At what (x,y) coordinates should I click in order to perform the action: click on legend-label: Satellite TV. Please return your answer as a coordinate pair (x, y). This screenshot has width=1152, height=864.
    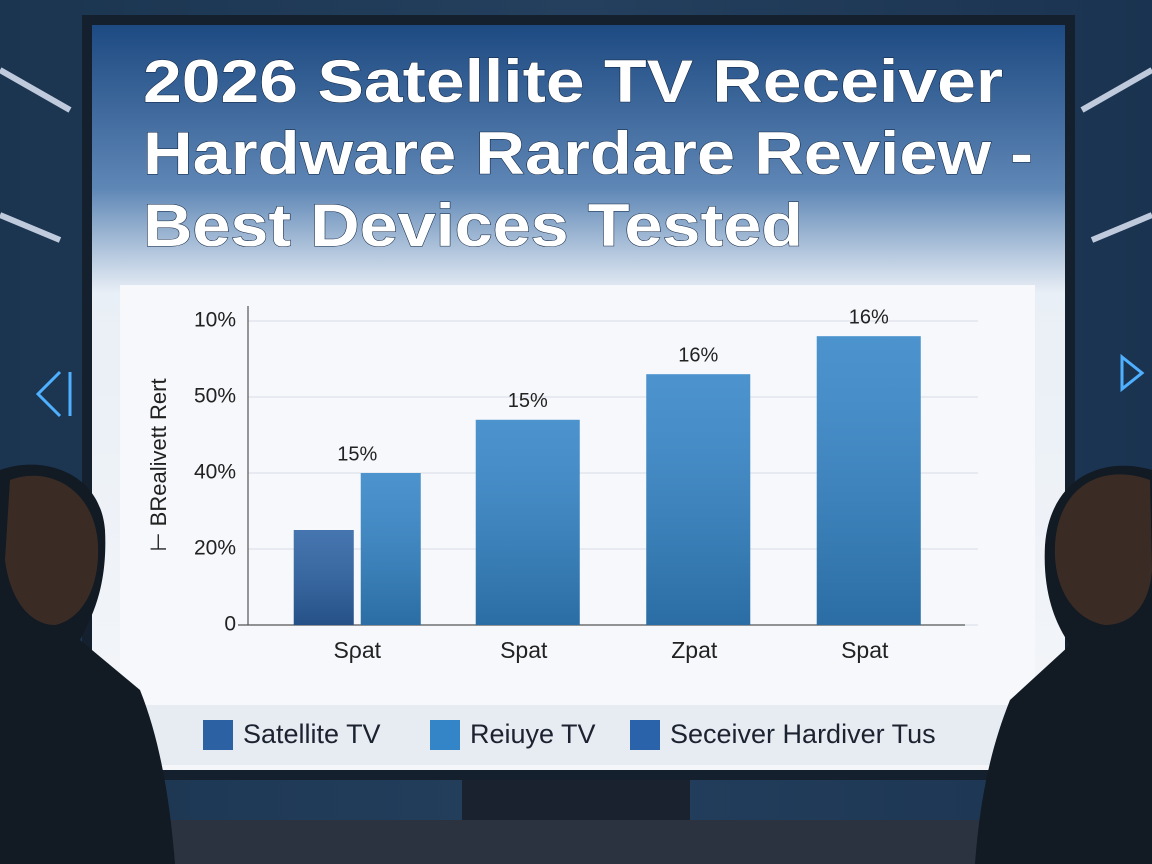
    Looking at the image, I should click on (312, 734).